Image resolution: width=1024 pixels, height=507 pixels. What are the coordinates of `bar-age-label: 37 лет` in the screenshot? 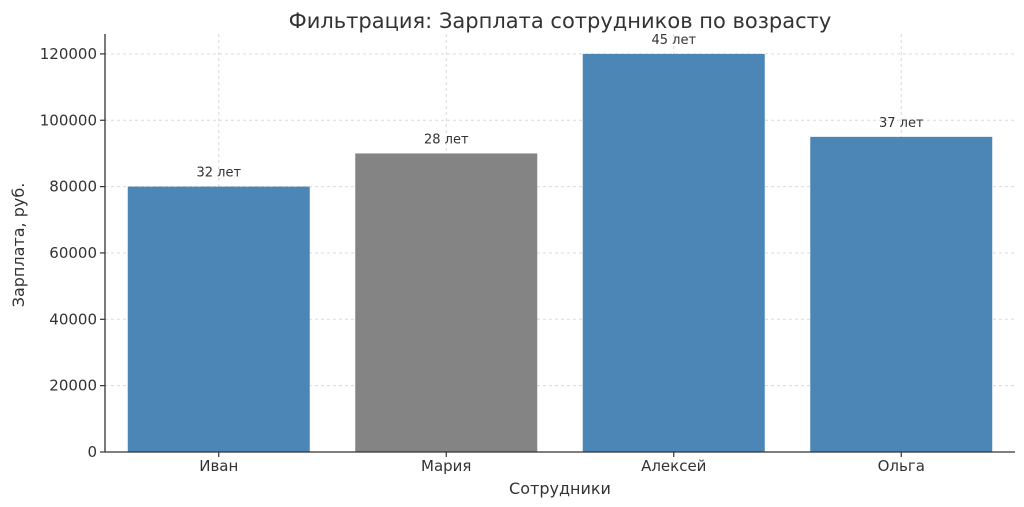 It's located at (901, 123).